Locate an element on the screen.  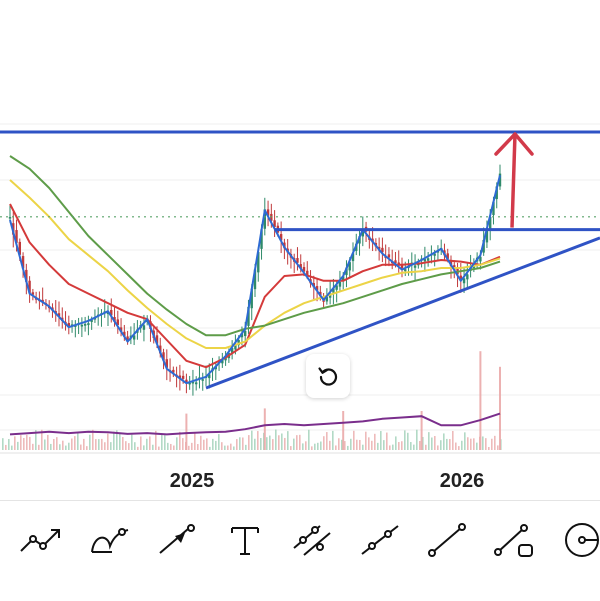
trend-angle-tool is located at coordinates (40, 540).